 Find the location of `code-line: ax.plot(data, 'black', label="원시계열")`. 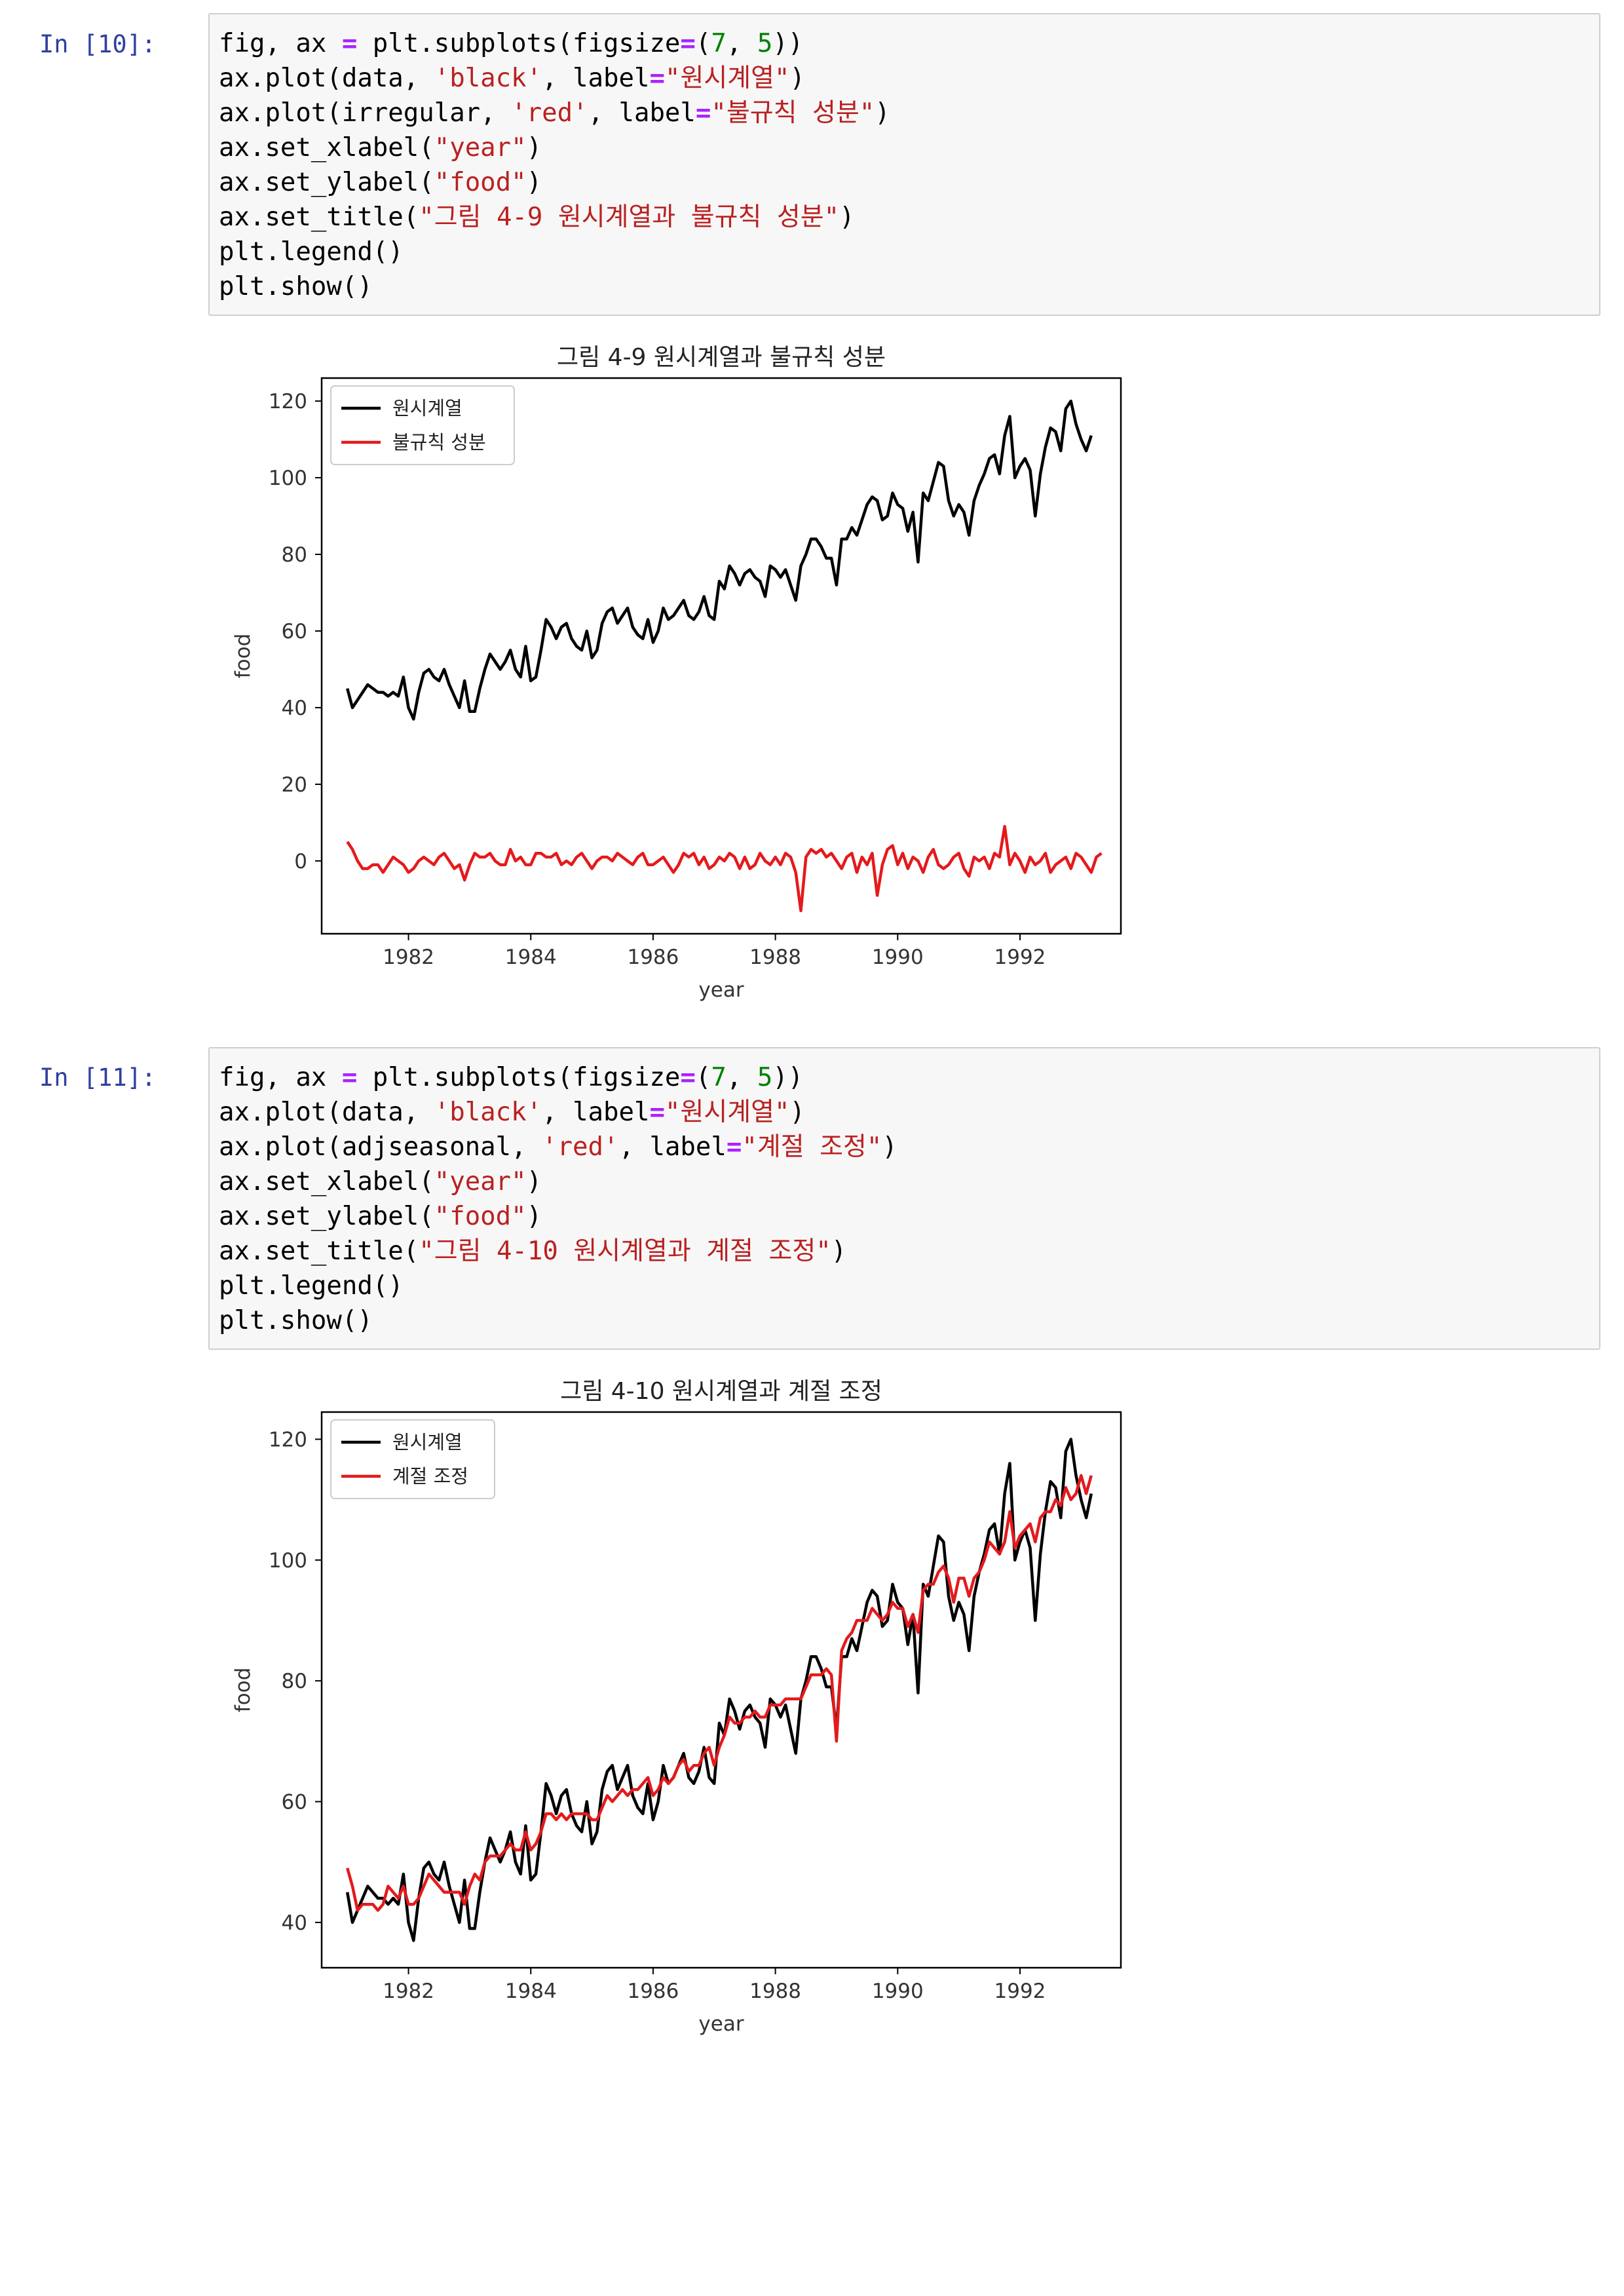

code-line: ax.plot(data, 'black', label="원시계열") is located at coordinates (904, 1112).